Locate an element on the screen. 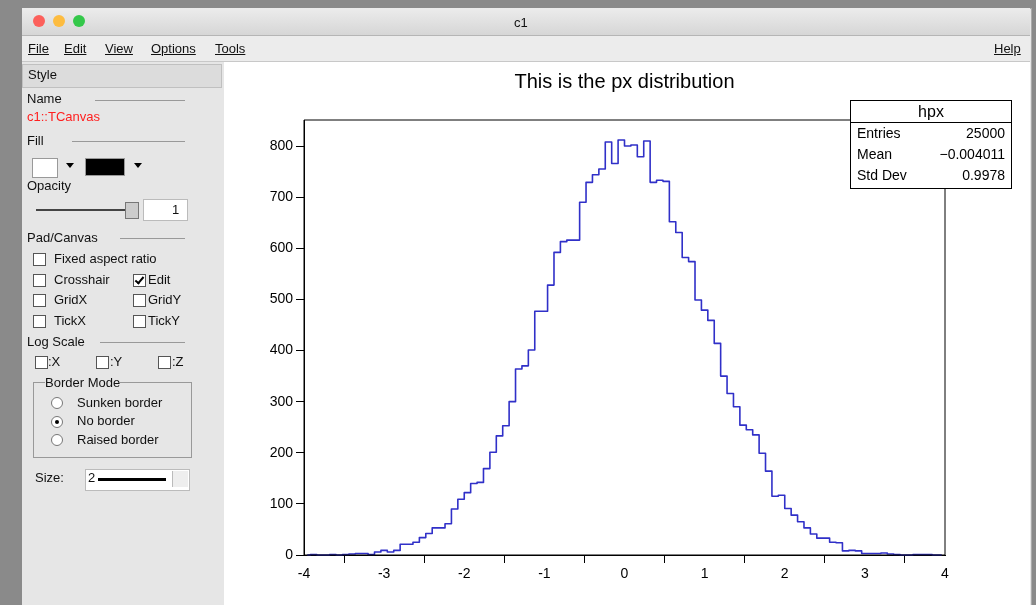  annotation: Mean is located at coordinates (875, 154).